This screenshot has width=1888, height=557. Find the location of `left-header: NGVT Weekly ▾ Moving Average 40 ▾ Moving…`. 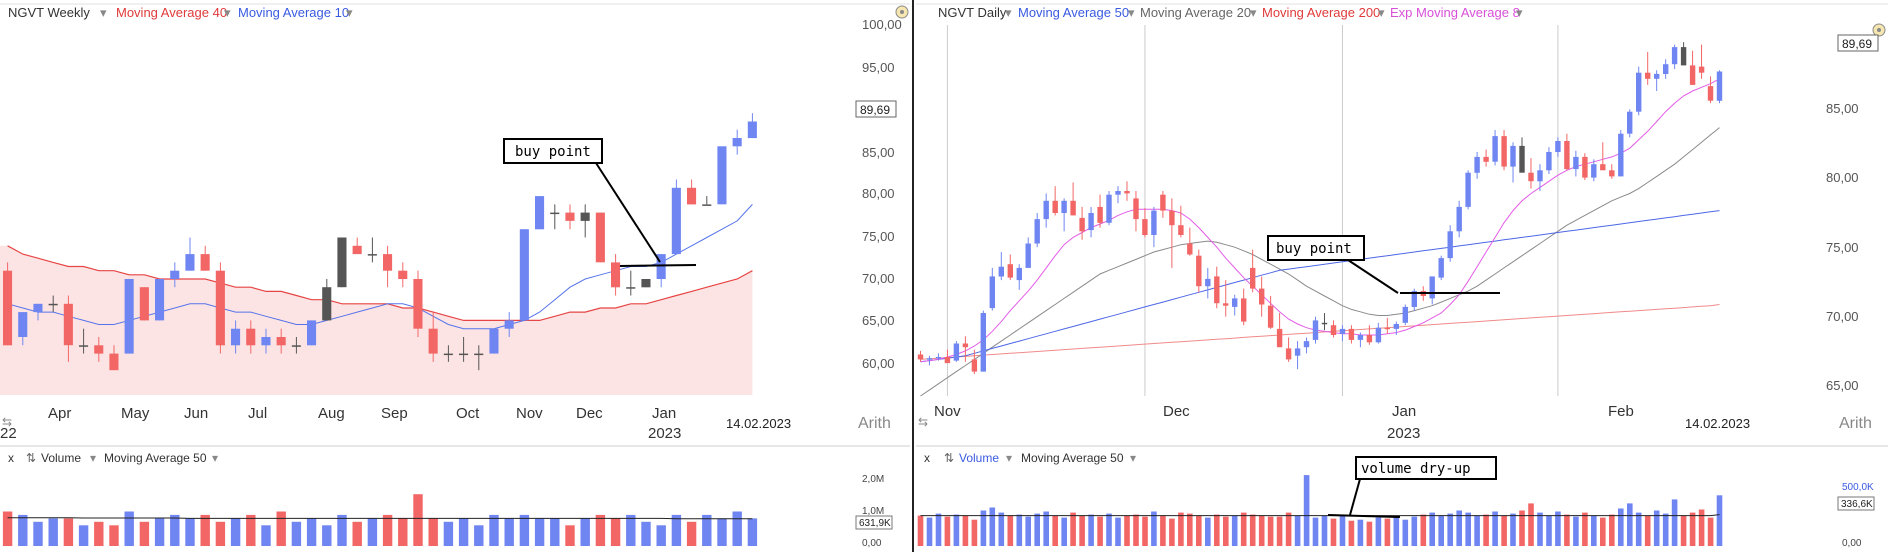

left-header: NGVT Weekly ▾ Moving Average 40 ▾ Moving… is located at coordinates (180, 12).